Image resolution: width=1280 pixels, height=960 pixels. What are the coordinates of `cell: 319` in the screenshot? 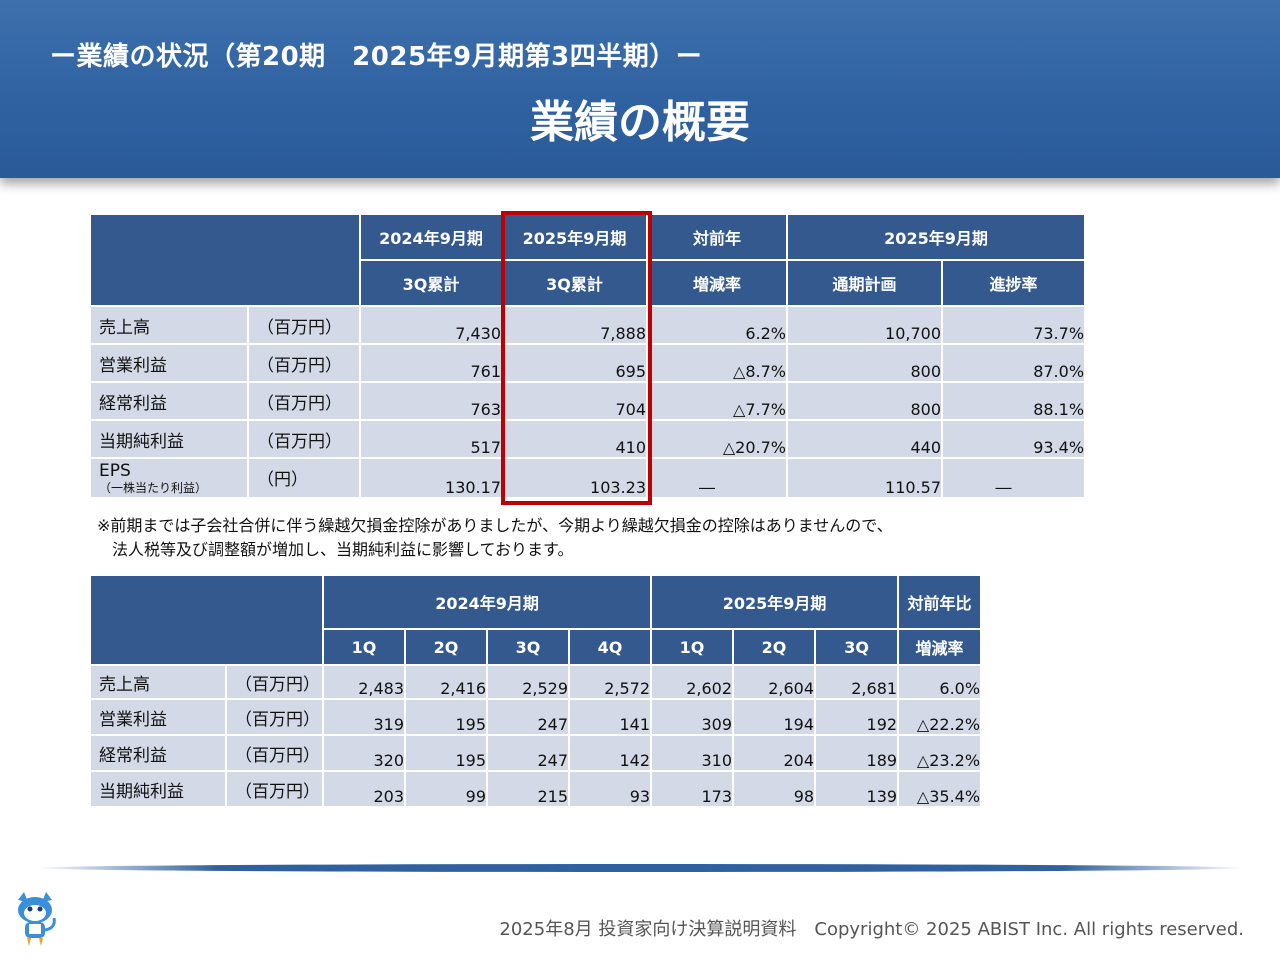 It's located at (364, 717).